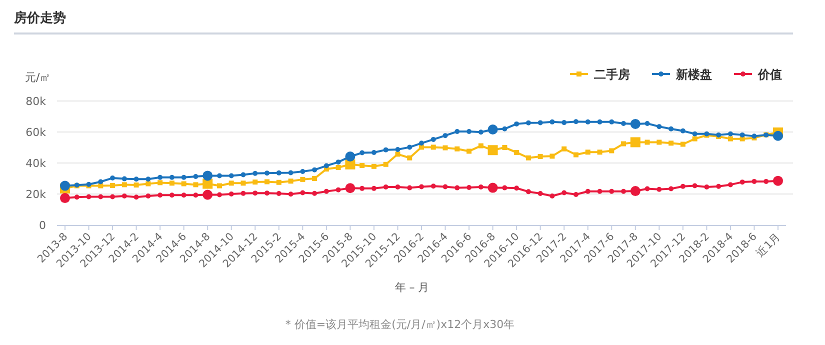 The width and height of the screenshot is (825, 345). Describe the element at coordinates (36, 132) in the screenshot. I see `y-tick-label: 60k` at that location.